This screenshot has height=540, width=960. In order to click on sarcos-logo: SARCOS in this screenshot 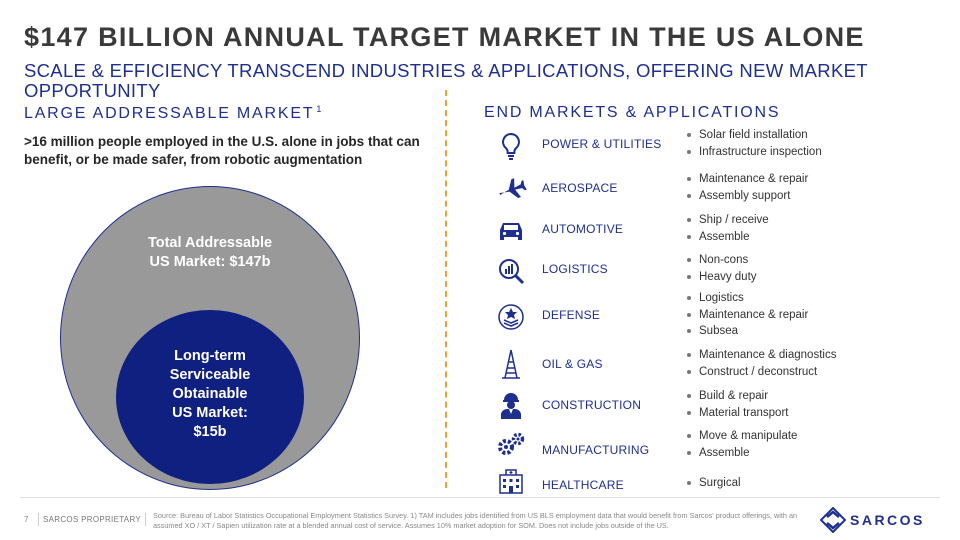, I will do `click(879, 520)`.